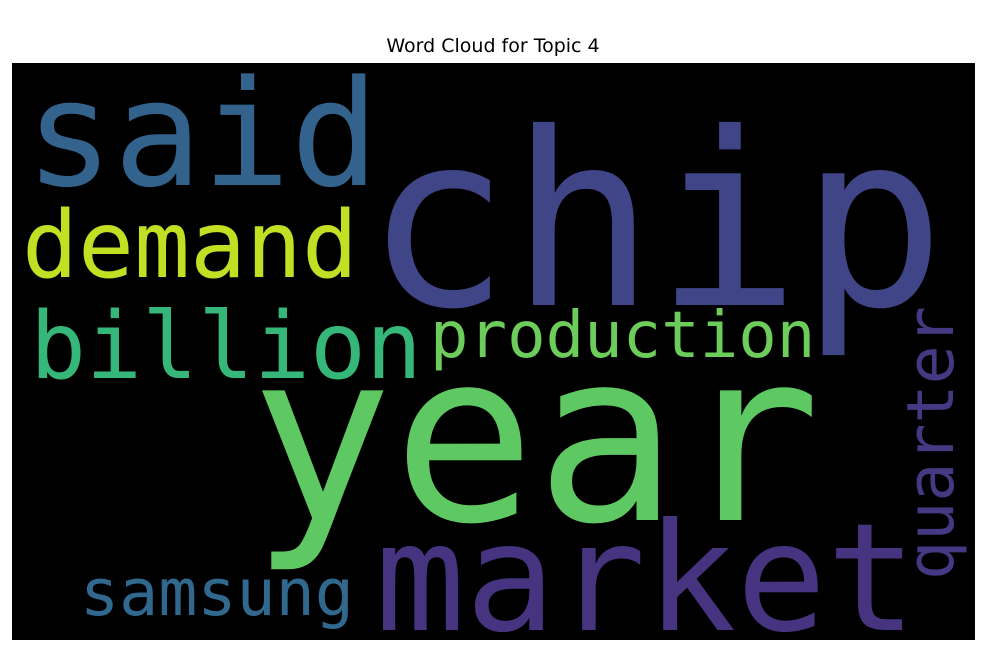 This screenshot has height=651, width=988. I want to click on chart-title: Word Cloud for Topic 4, so click(492, 46).